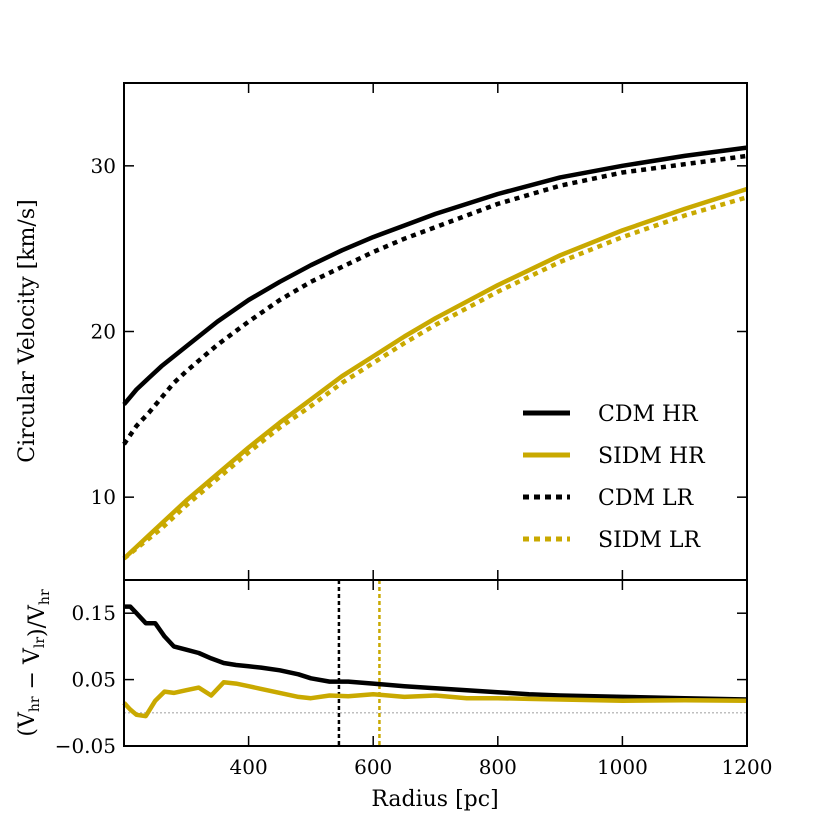 The image size is (830, 830). What do you see at coordinates (436, 653) in the screenshot?
I see `residual-line-cdm` at bounding box center [436, 653].